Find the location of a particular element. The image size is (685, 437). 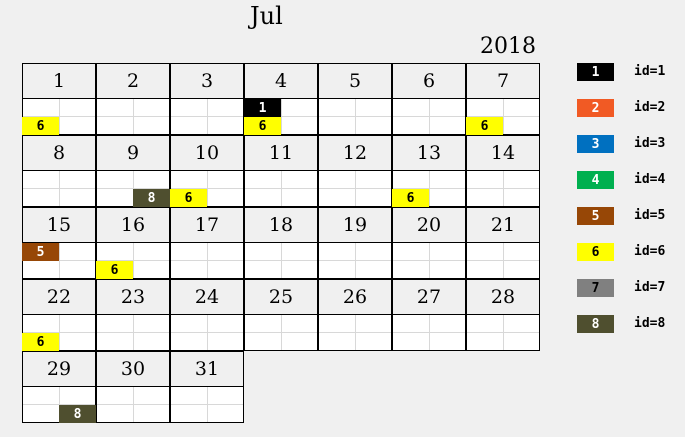

day-cell-25: 25 is located at coordinates (281, 315).